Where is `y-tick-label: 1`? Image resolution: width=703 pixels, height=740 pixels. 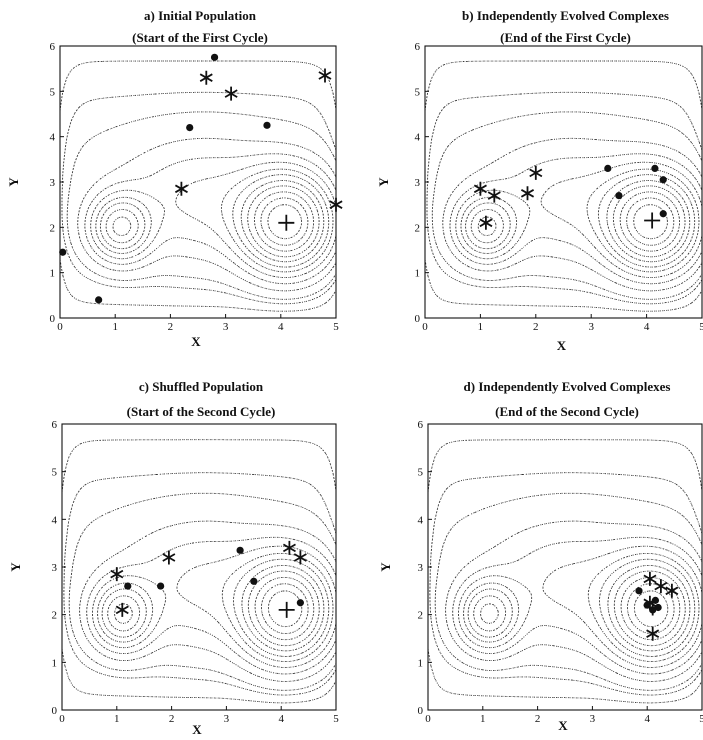 y-tick-label: 1 is located at coordinates (53, 274).